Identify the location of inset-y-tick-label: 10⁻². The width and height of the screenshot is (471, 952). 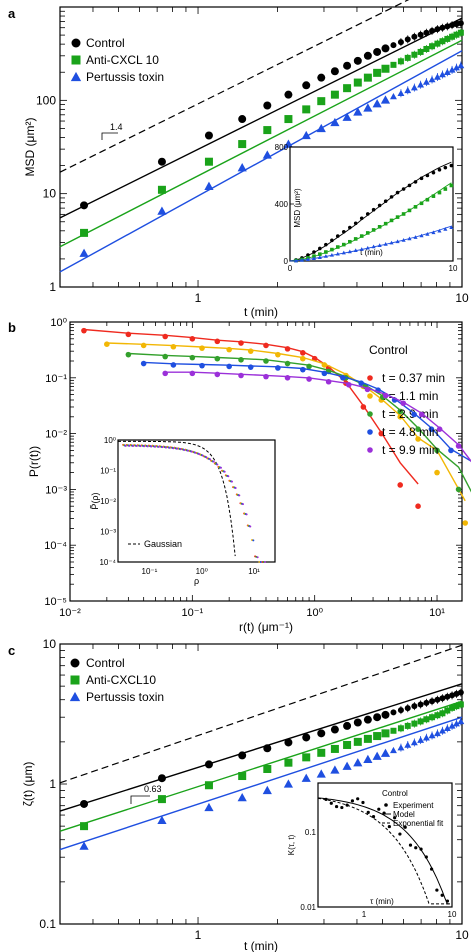
(108, 501).